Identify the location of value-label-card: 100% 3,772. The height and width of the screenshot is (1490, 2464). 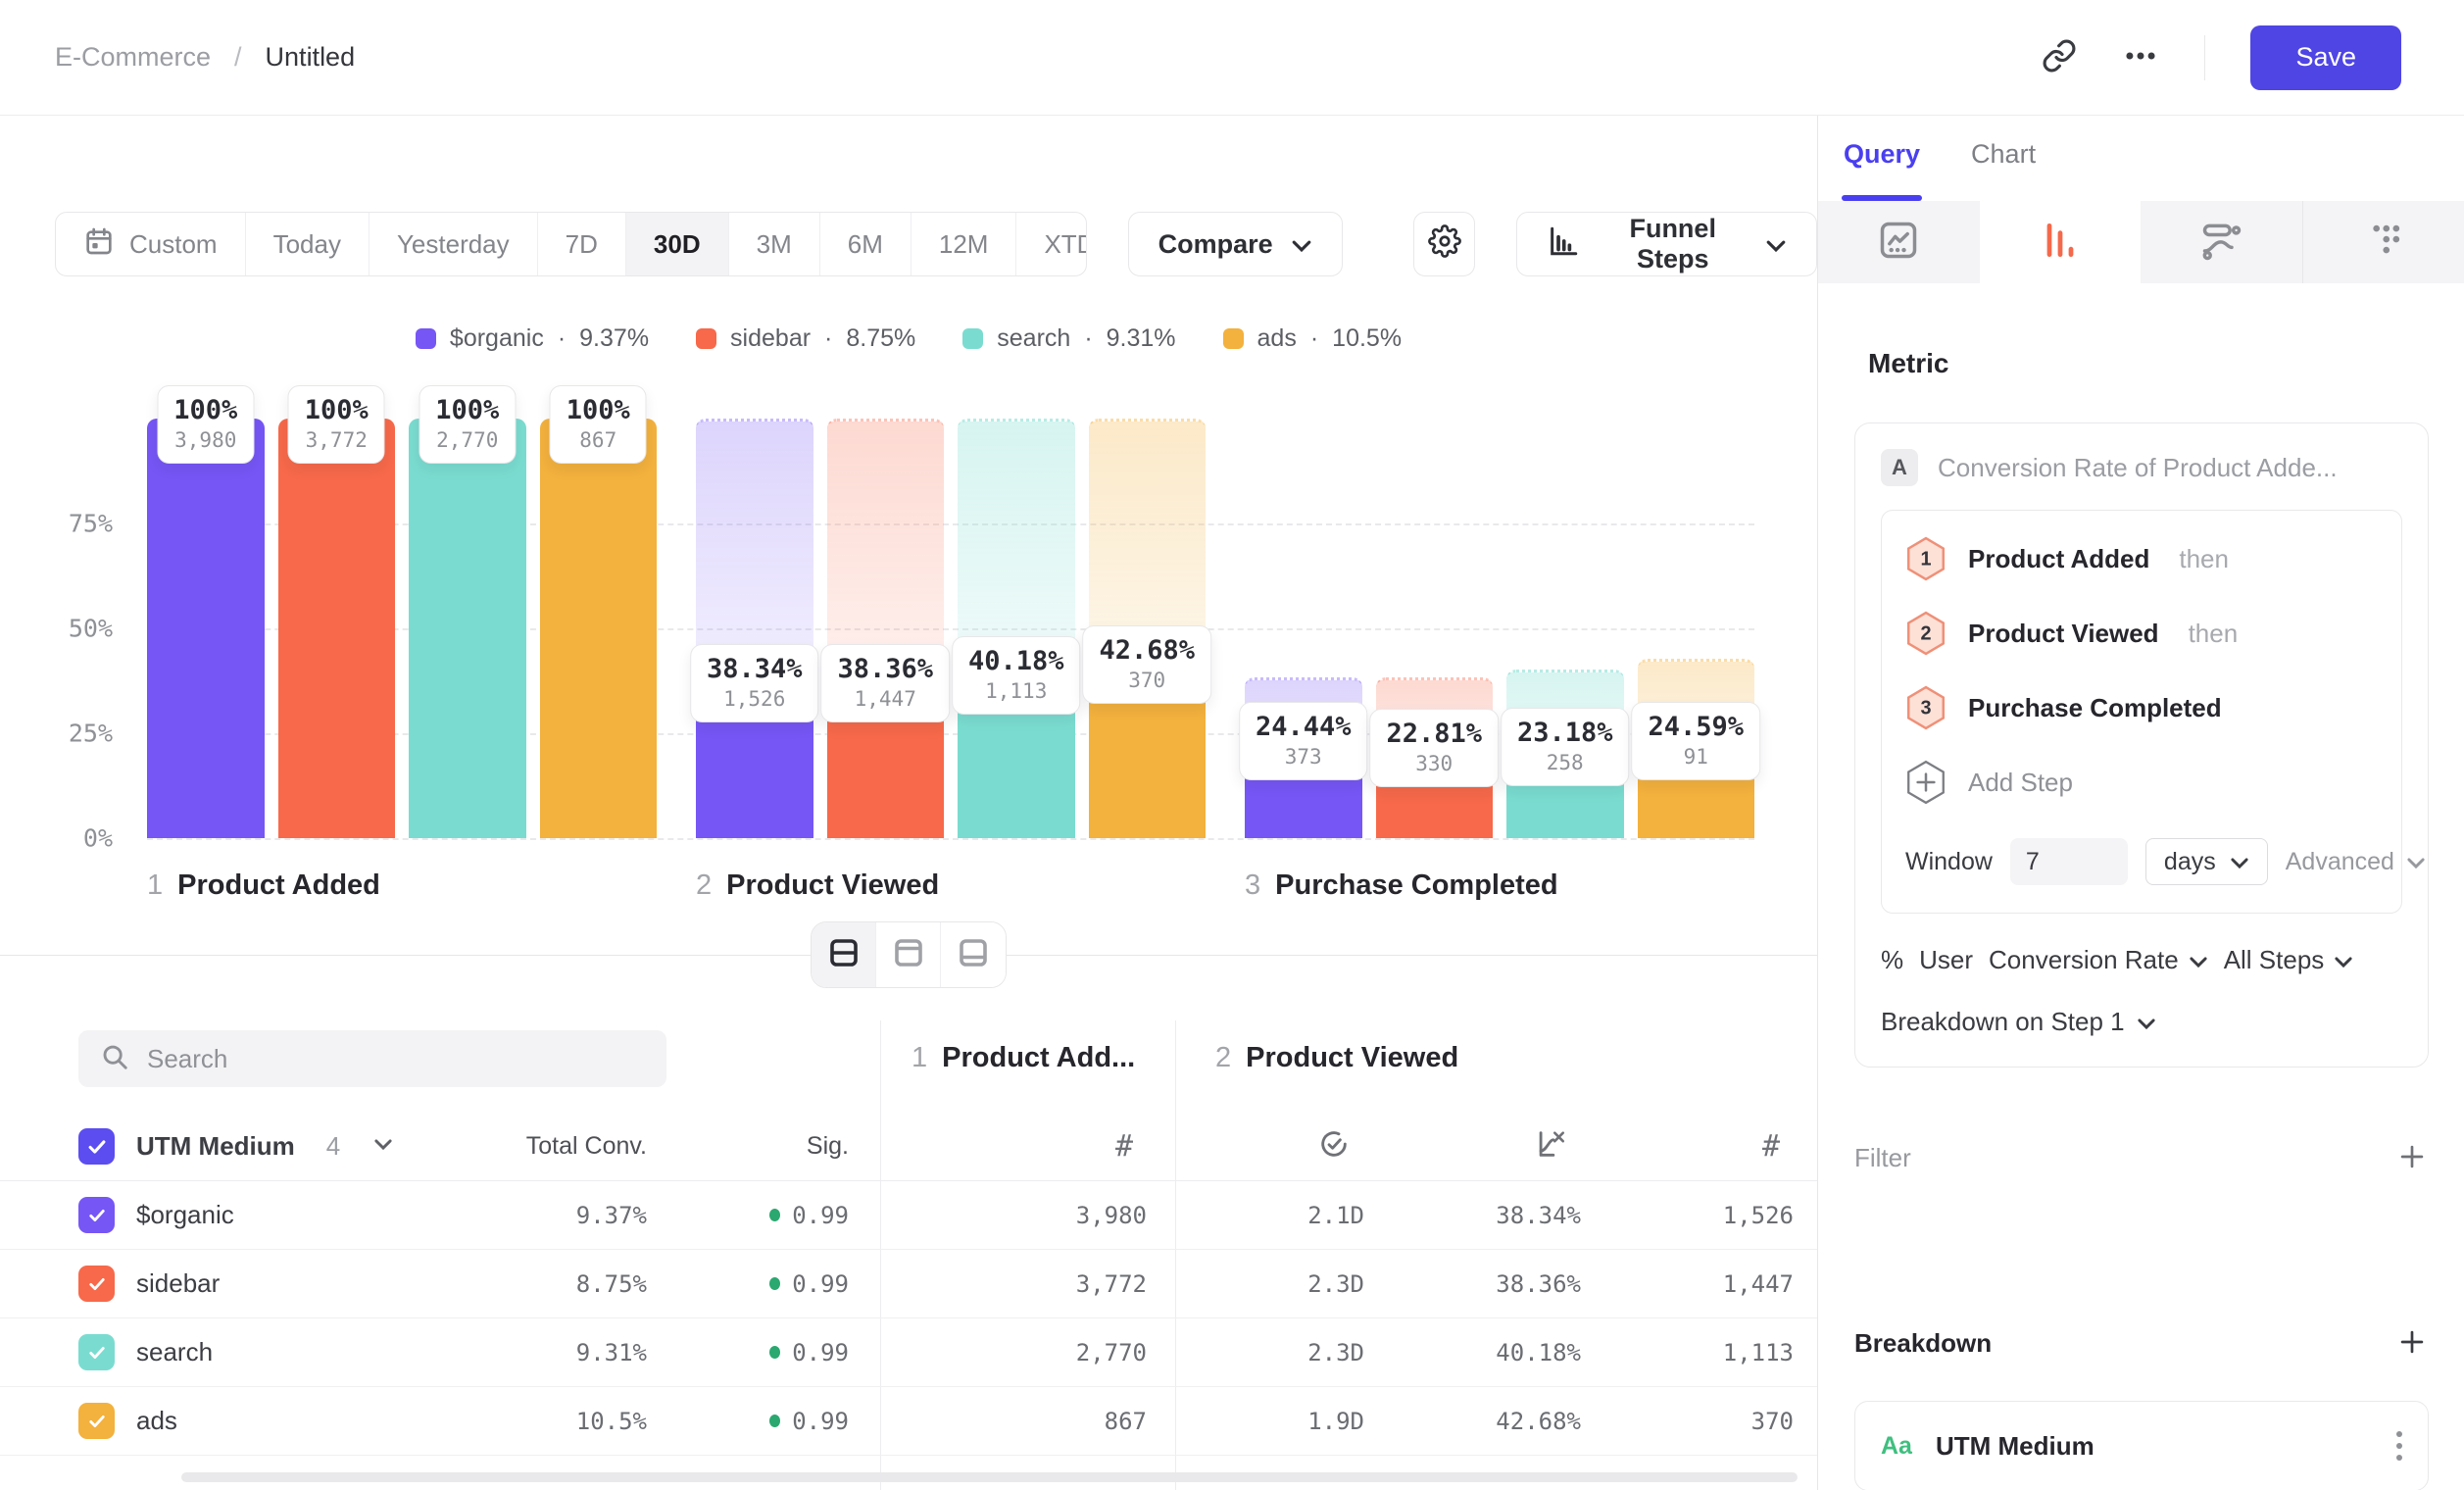
(336, 425).